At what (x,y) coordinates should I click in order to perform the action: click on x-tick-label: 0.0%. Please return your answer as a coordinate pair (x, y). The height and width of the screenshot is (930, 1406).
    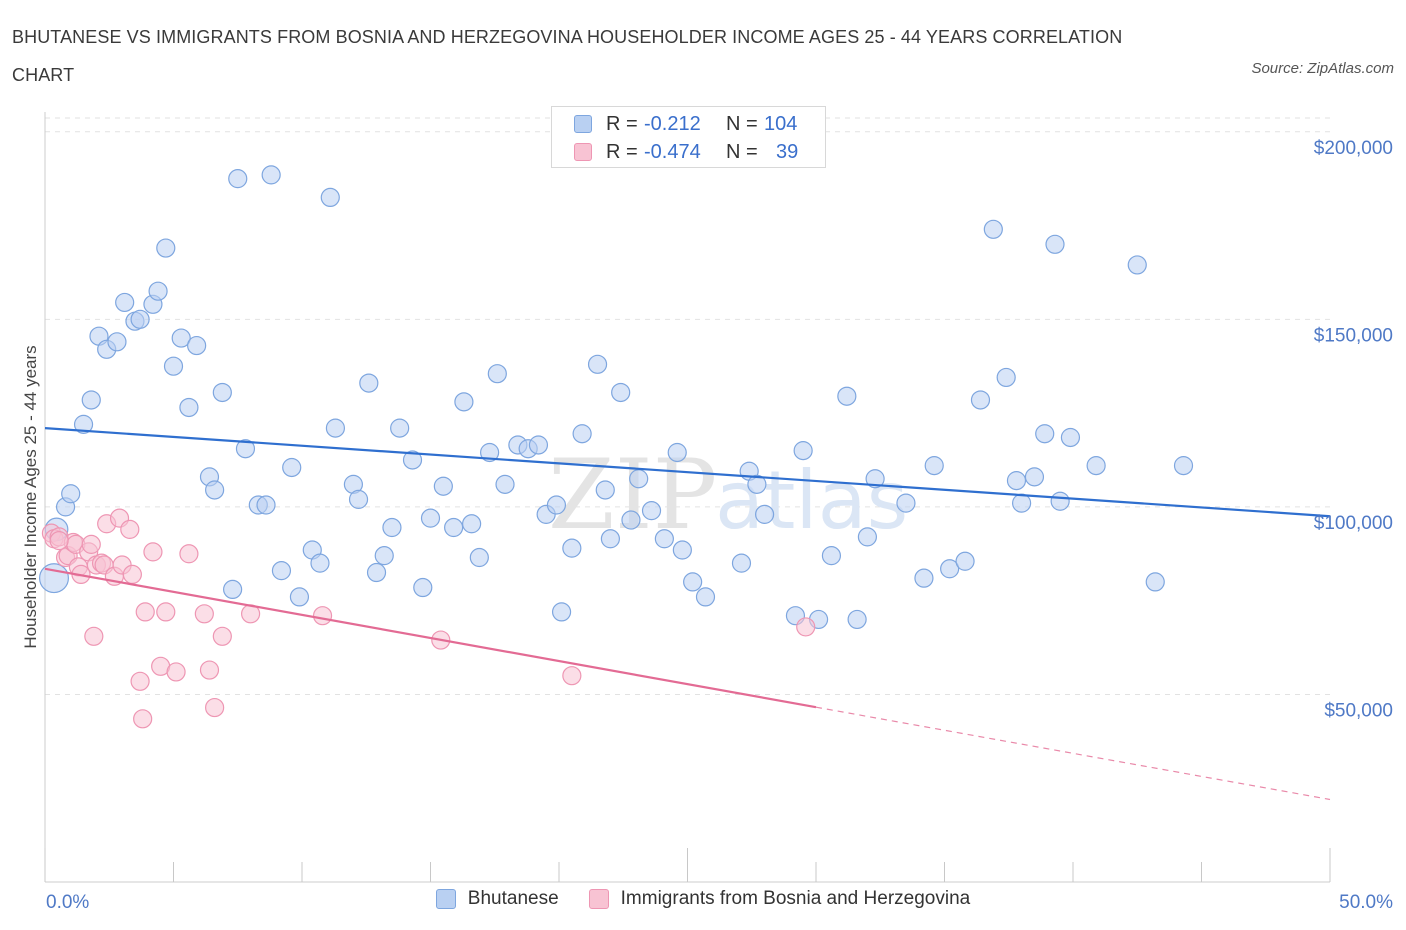
    Looking at the image, I should click on (67, 902).